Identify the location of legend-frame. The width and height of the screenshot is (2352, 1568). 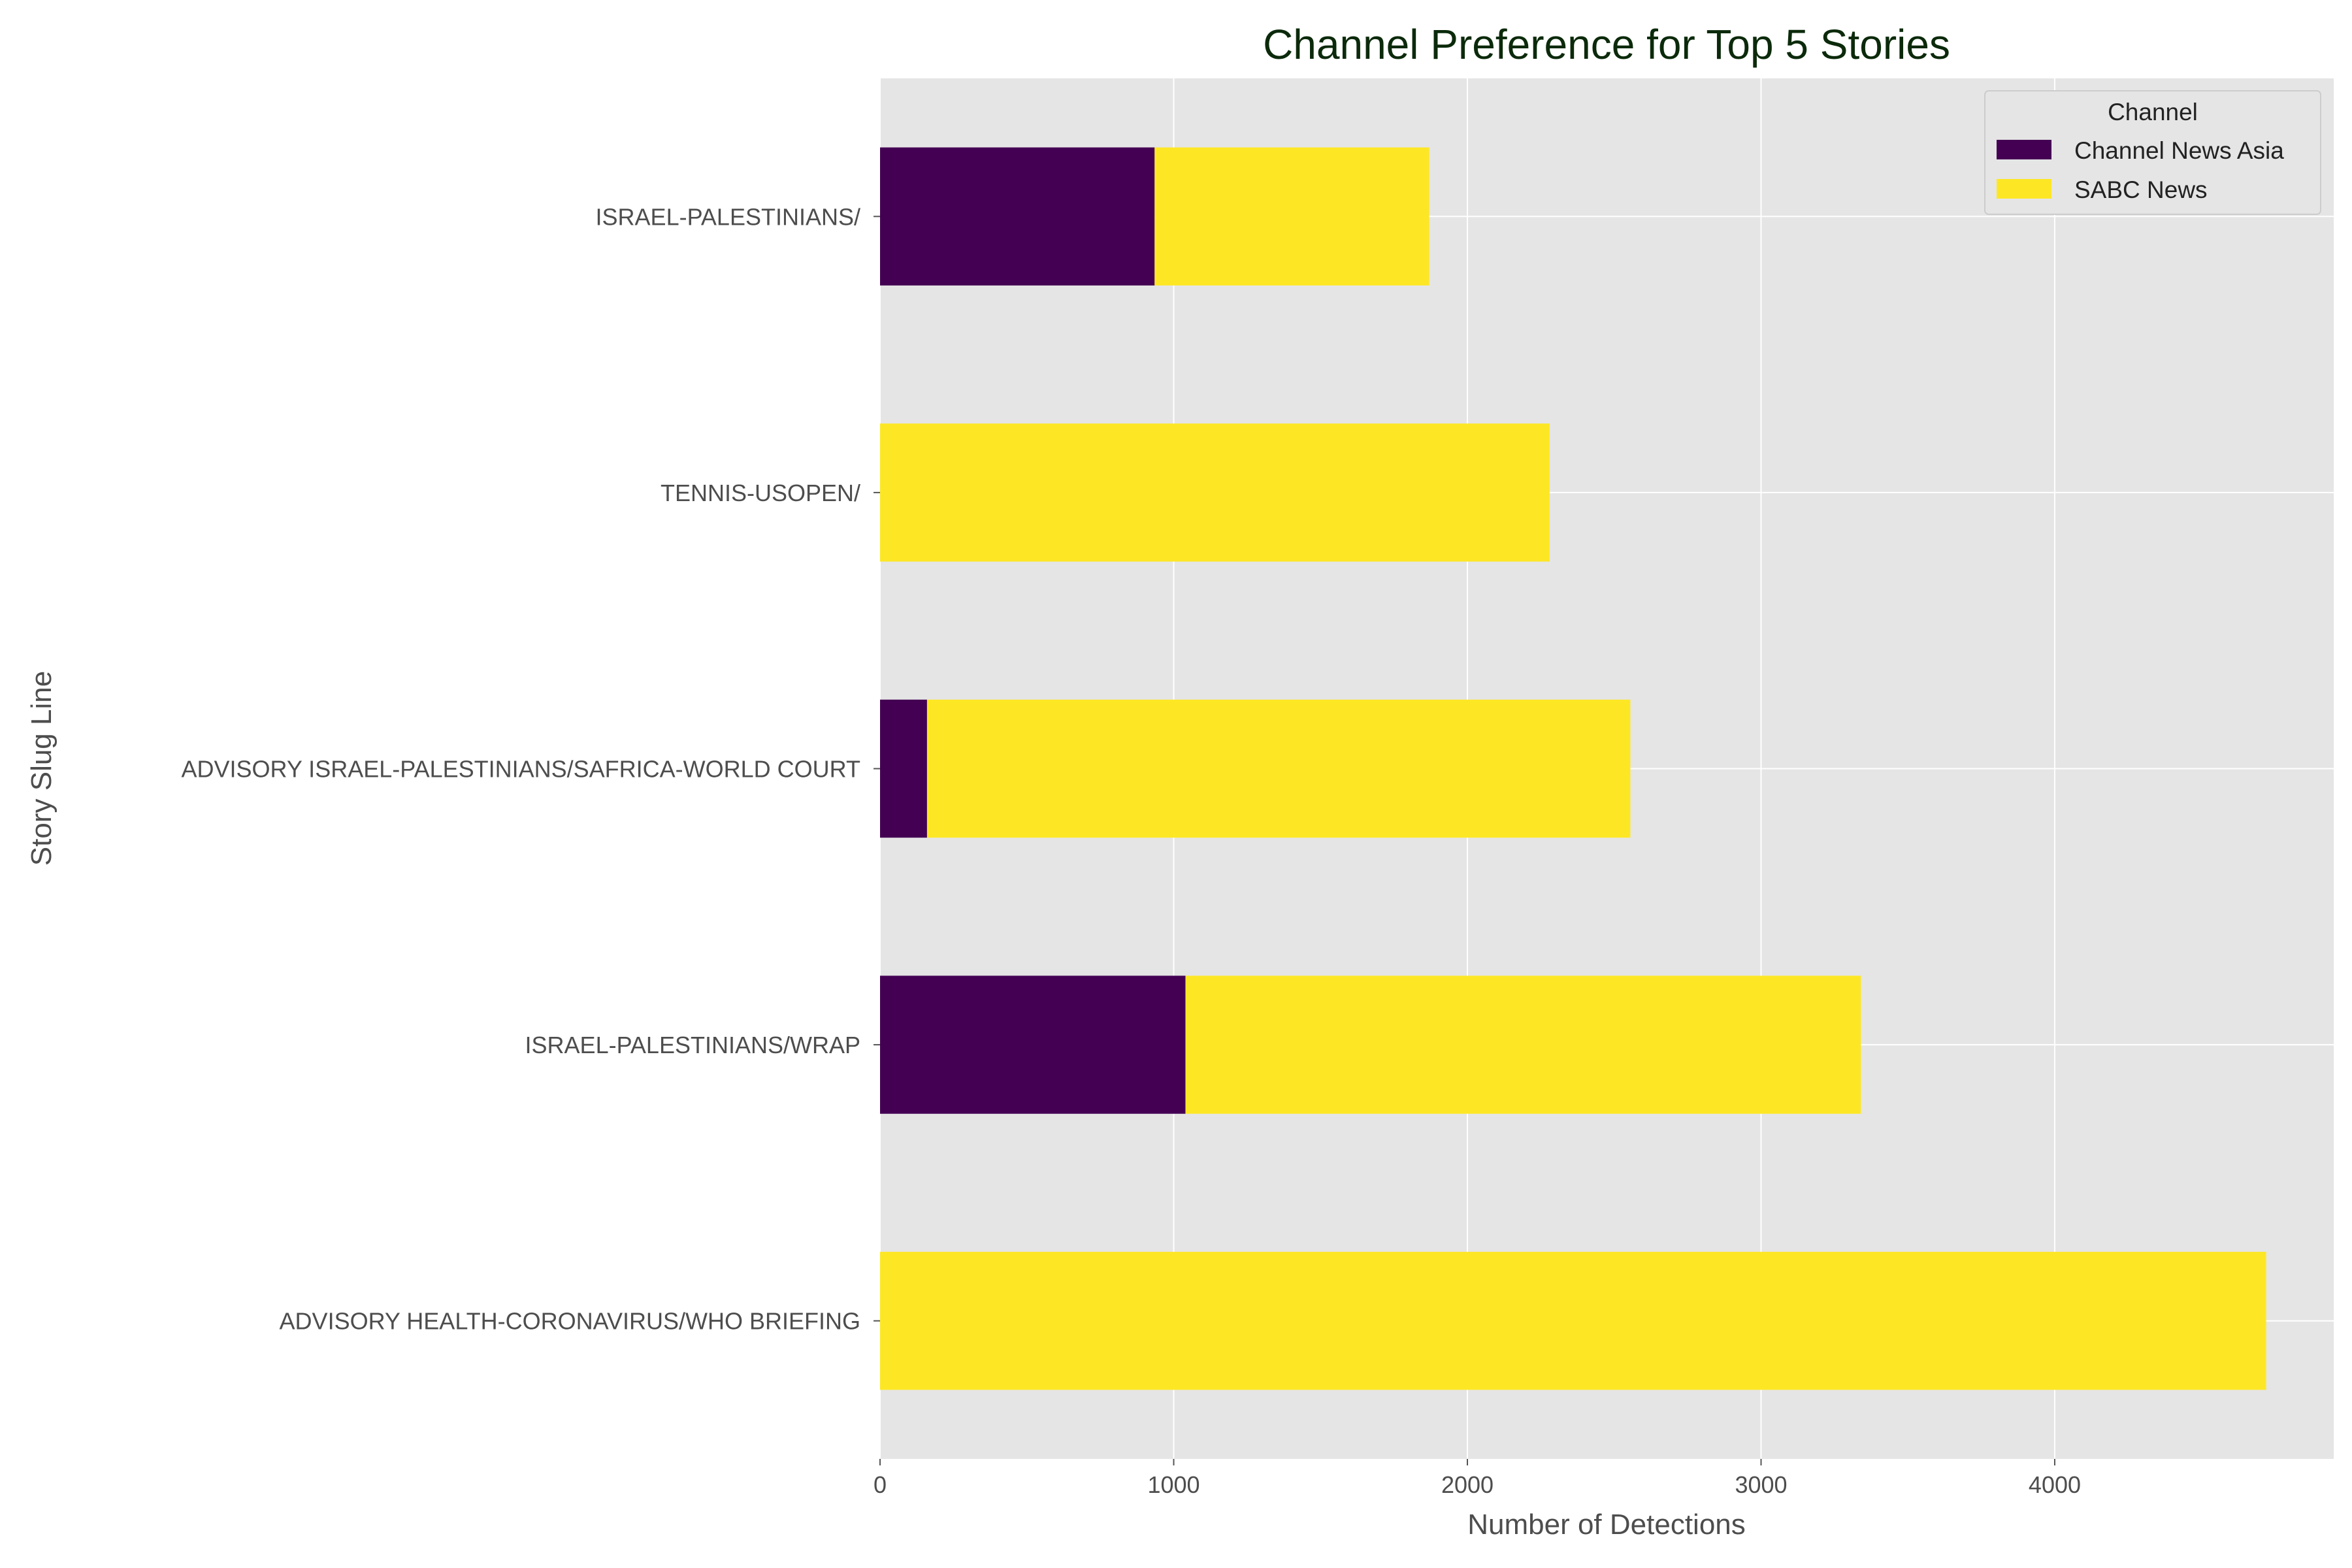
(2152, 152).